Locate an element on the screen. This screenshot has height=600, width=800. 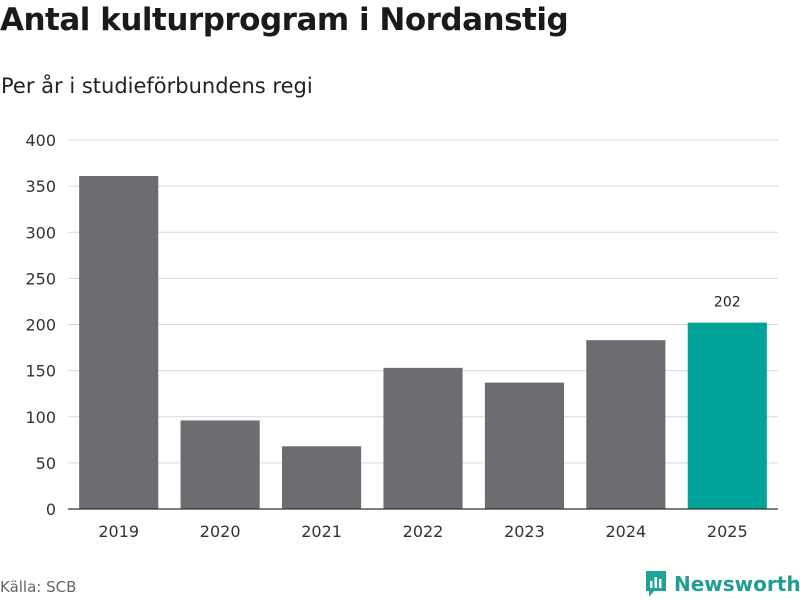
x-tick-label: 2021 is located at coordinates (321, 531).